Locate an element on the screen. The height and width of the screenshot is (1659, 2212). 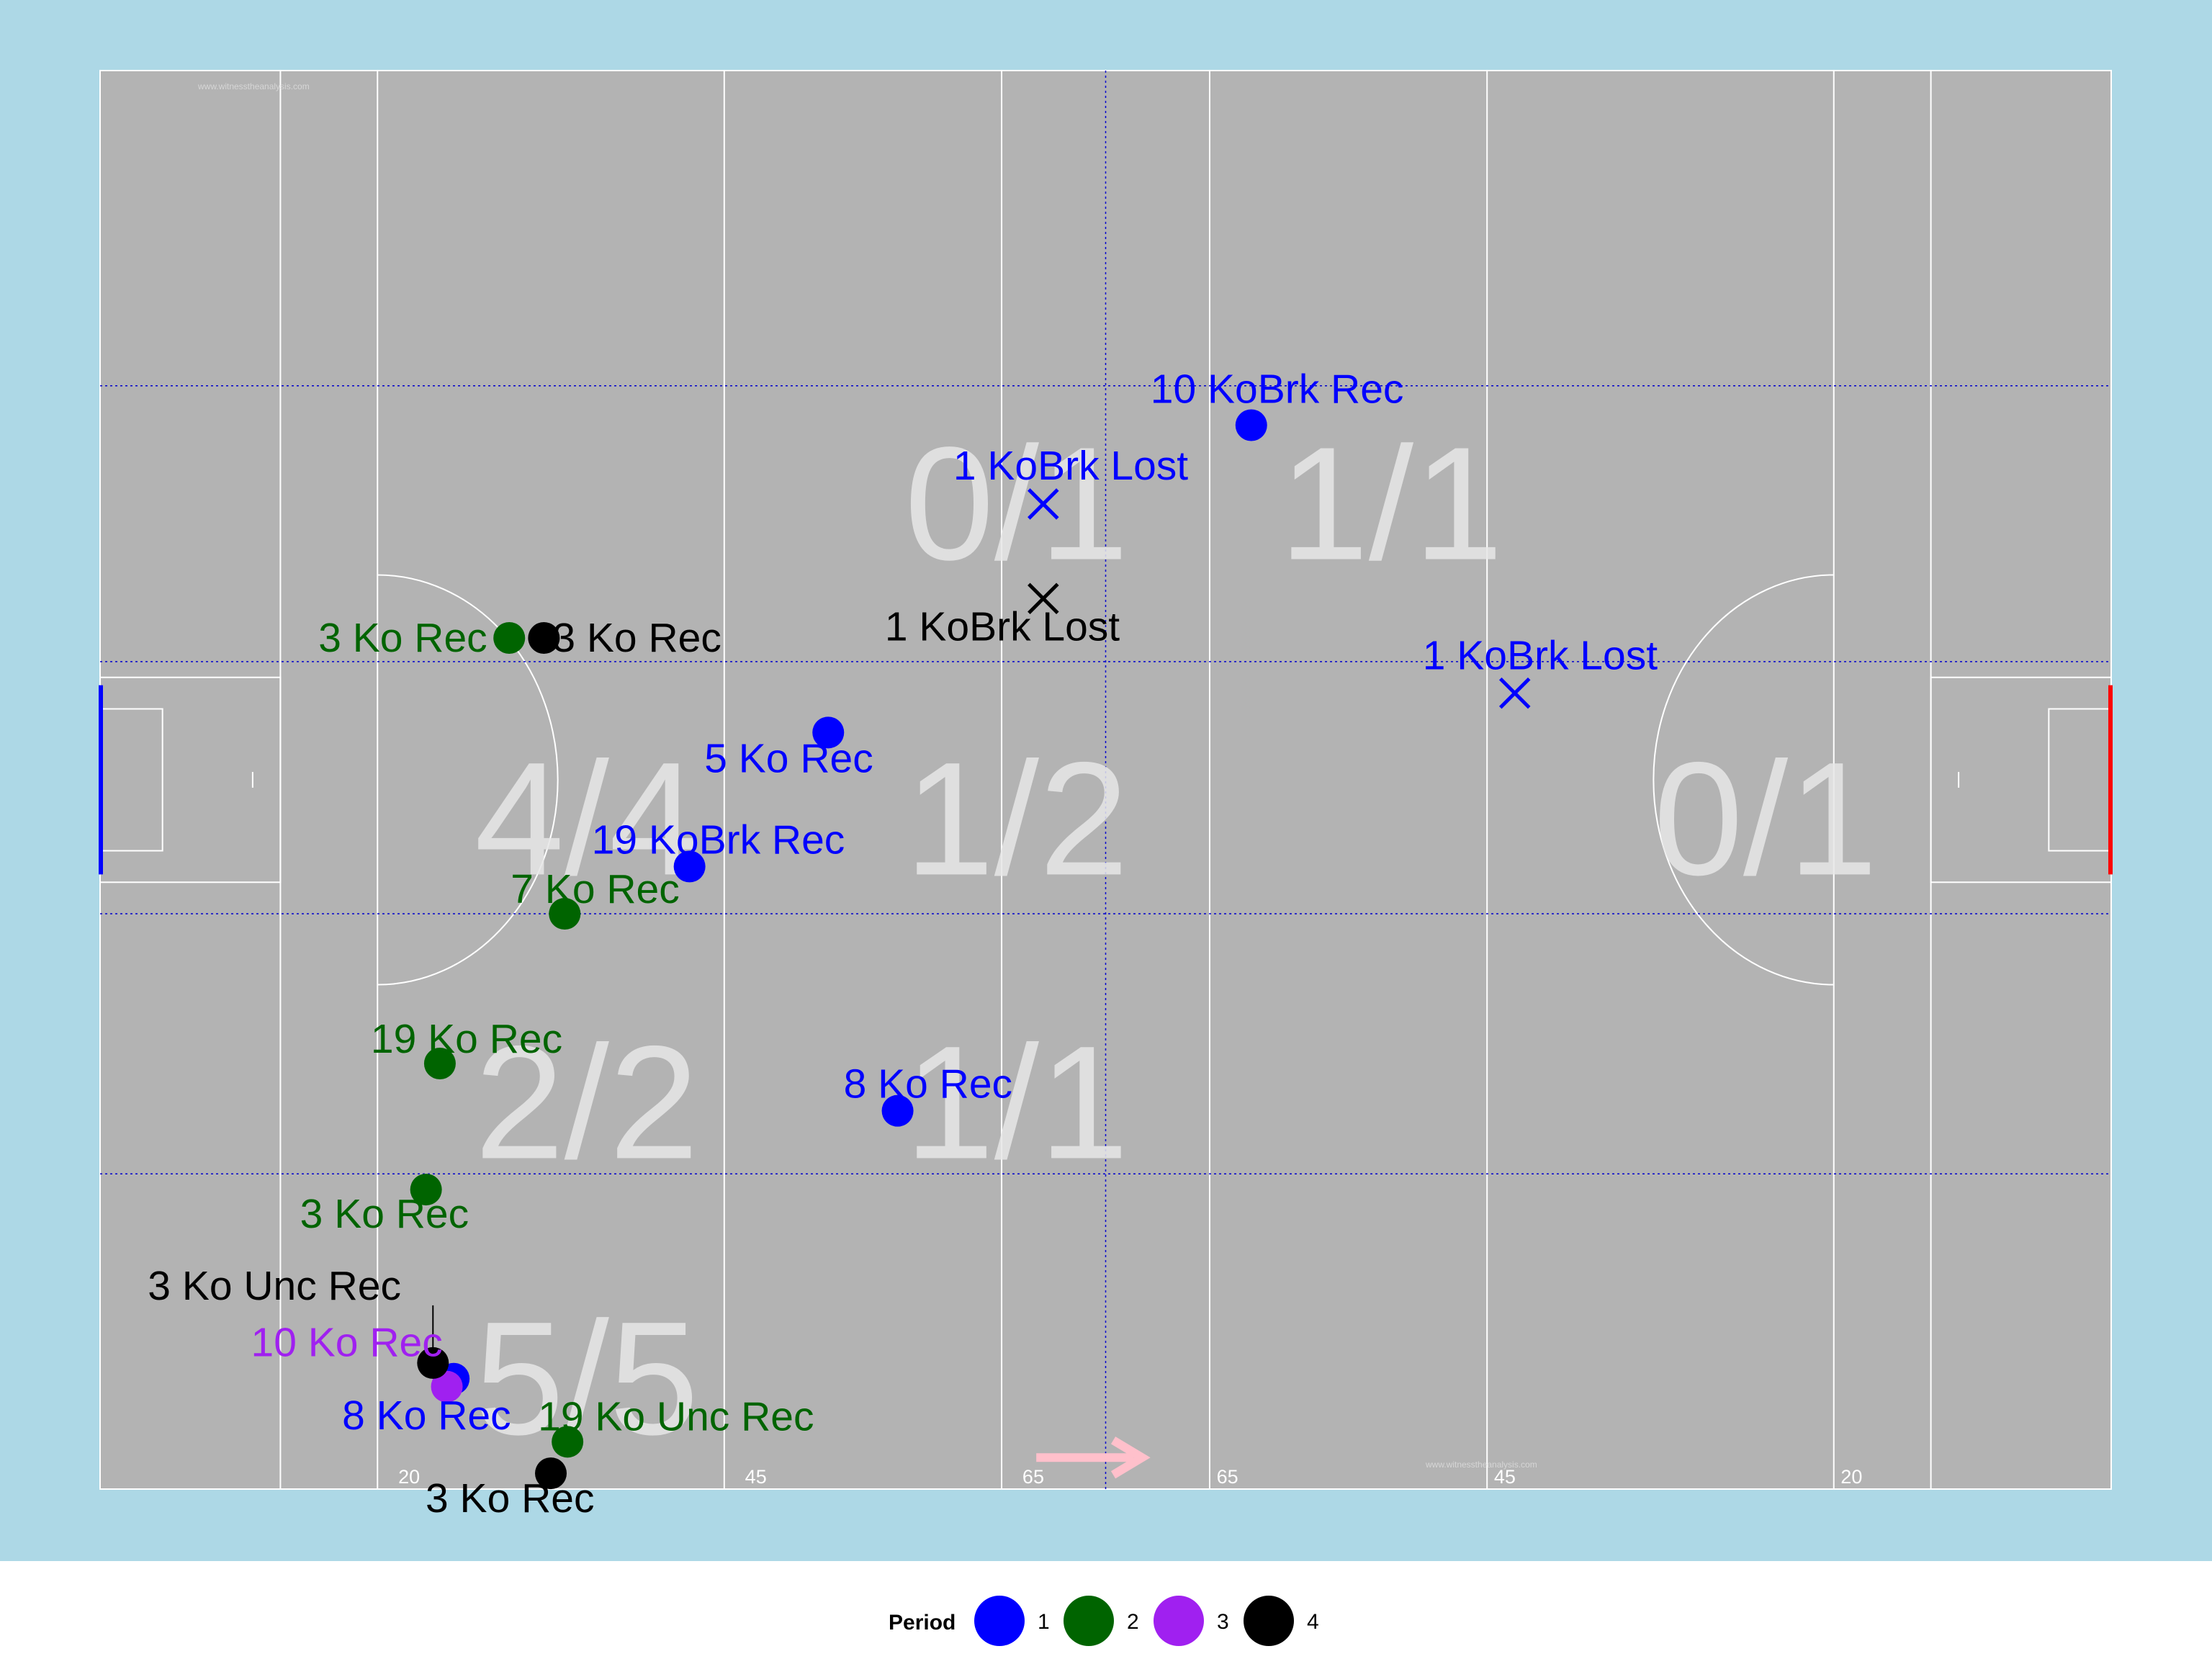
legend: Period 1 2 3 4 is located at coordinates (1104, 1621).